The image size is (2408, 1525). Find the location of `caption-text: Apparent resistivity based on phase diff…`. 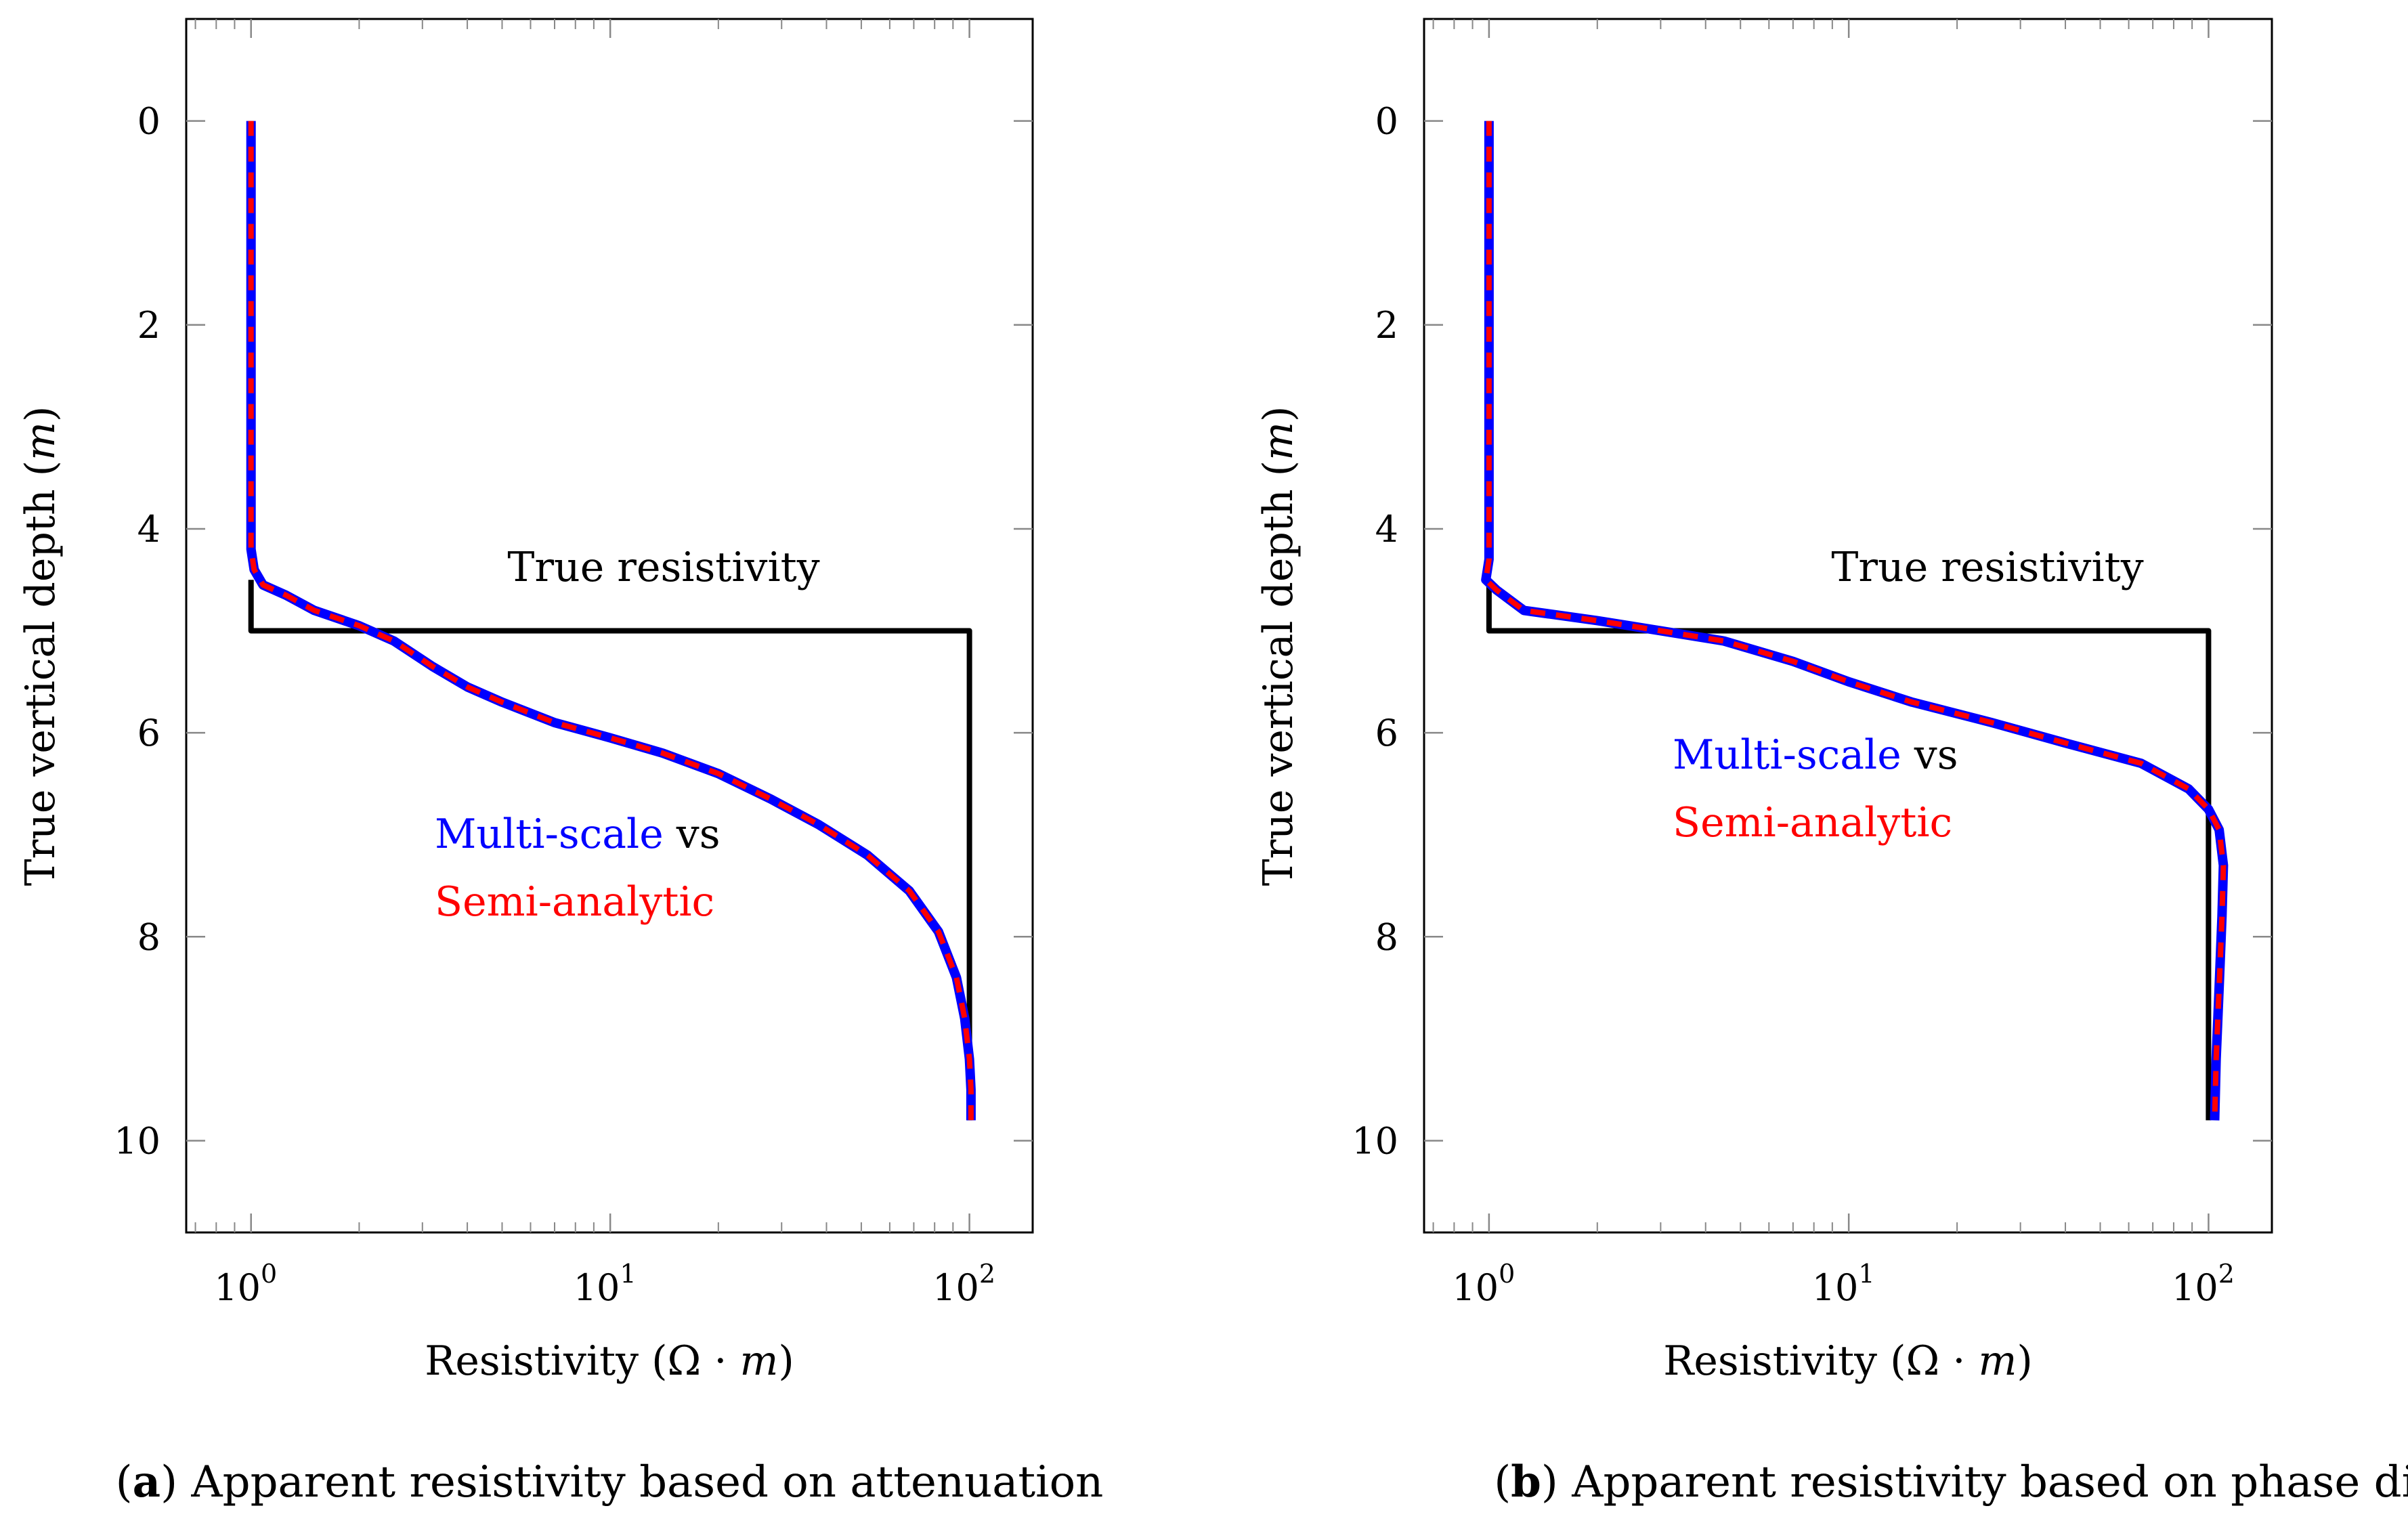

caption-text: Apparent resistivity based on phase diff… is located at coordinates (1989, 1482).